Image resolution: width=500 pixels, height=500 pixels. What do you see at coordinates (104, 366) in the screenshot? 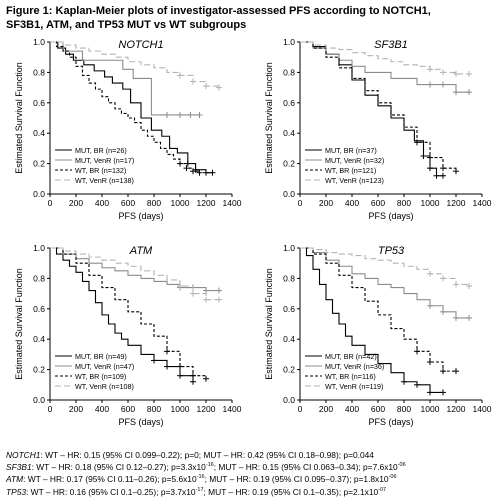
I see `legend-label: MUT, VenR (n=47)` at bounding box center [104, 366].